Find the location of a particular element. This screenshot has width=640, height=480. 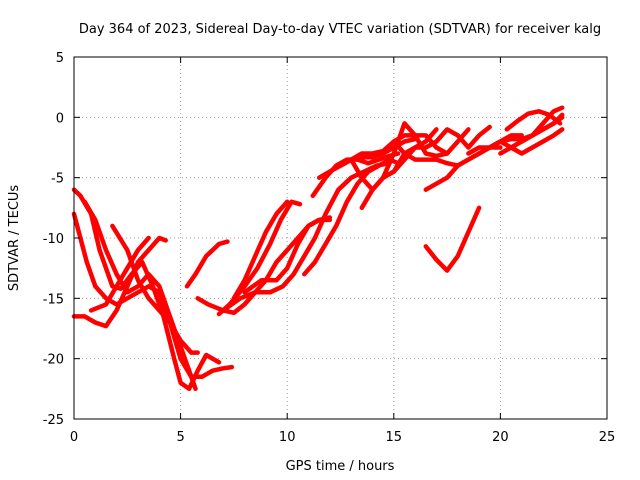

x-tick-label: 0 is located at coordinates (74, 437).